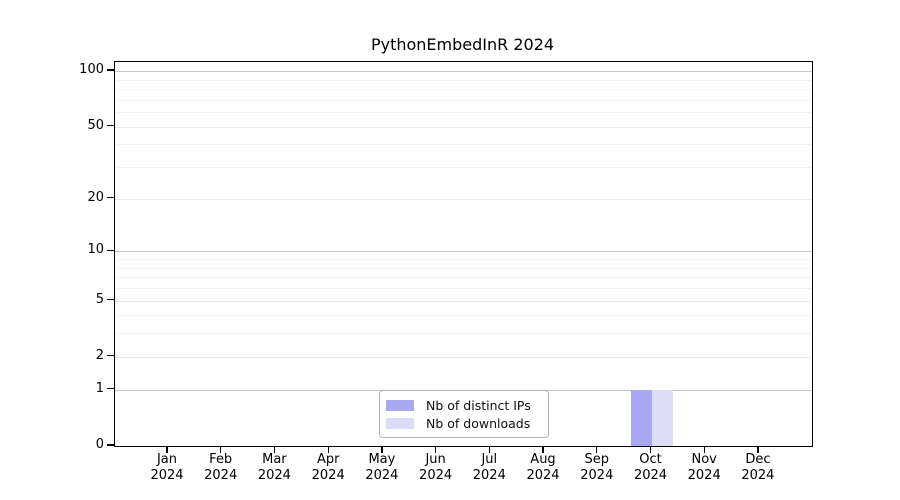 The width and height of the screenshot is (900, 500). What do you see at coordinates (99, 355) in the screenshot?
I see `y-tick-label-2: 2` at bounding box center [99, 355].